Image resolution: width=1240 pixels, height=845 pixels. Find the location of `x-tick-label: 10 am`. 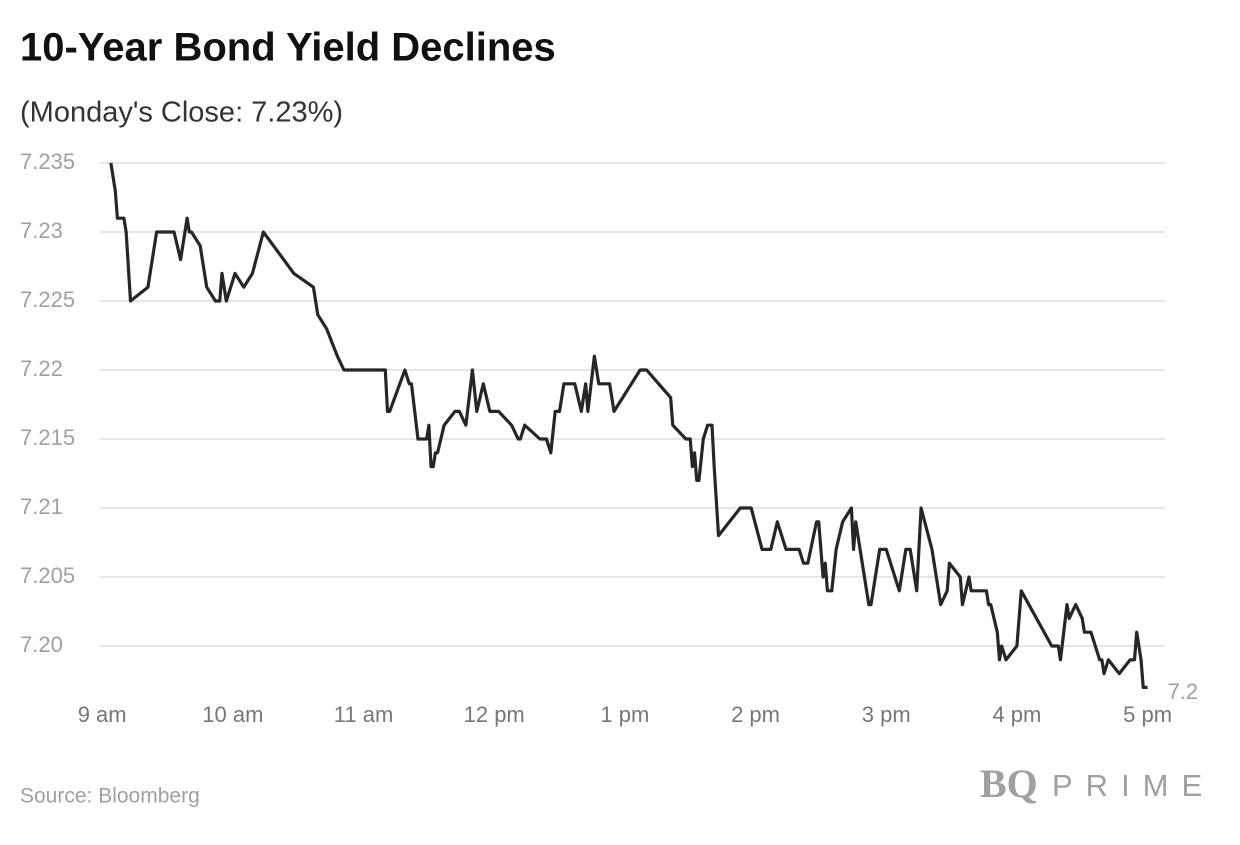

x-tick-label: 10 am is located at coordinates (232, 714).